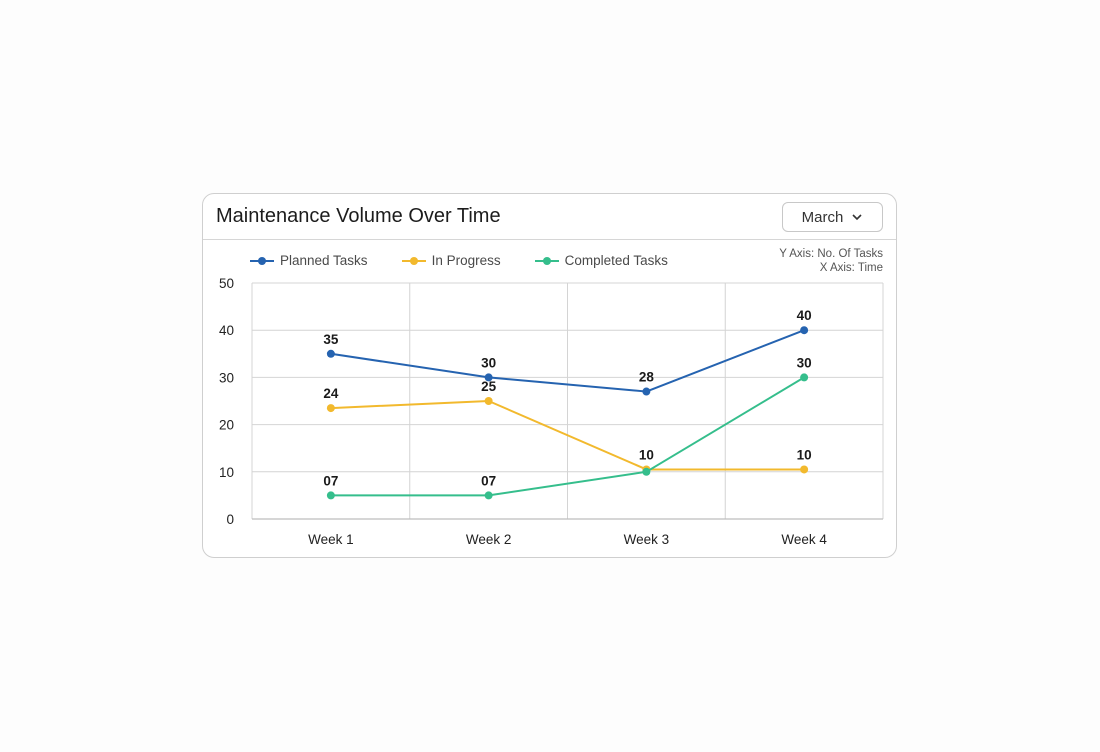  Describe the element at coordinates (647, 377) in the screenshot. I see `data-label: 28` at that location.